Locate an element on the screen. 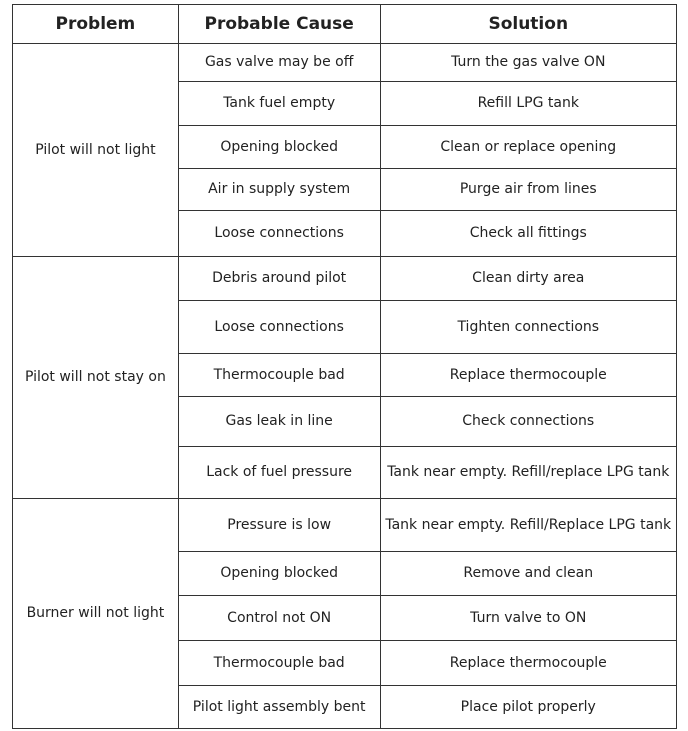  solution-cell: Tighten connections is located at coordinates (528, 327).